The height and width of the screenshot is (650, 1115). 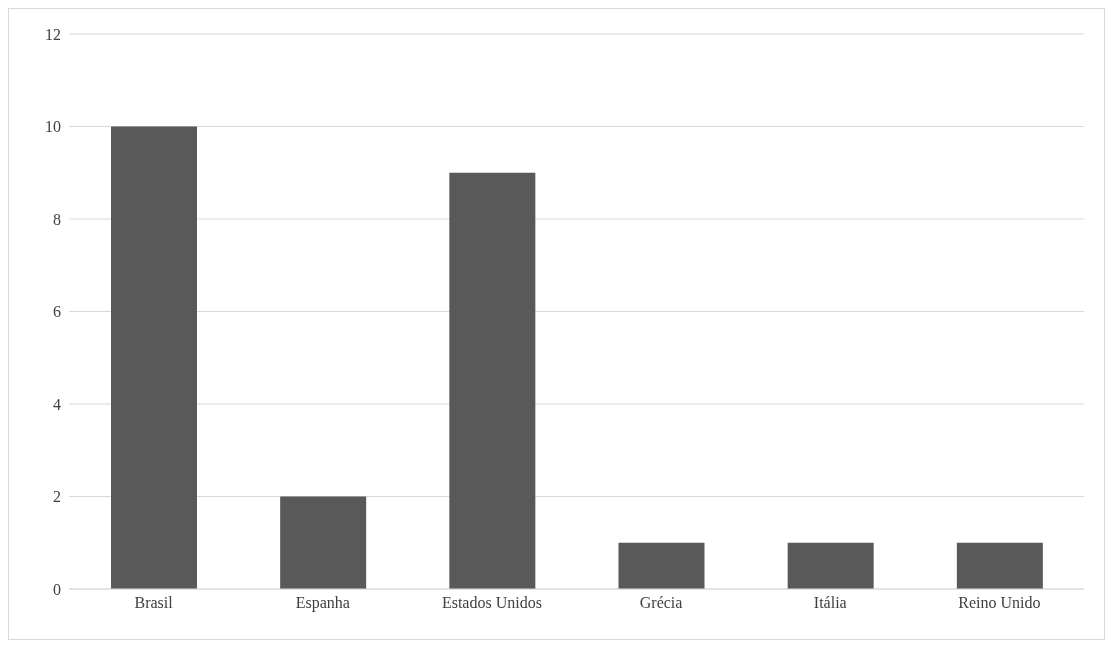 What do you see at coordinates (661, 603) in the screenshot?
I see `x-tick-label: Grécia` at bounding box center [661, 603].